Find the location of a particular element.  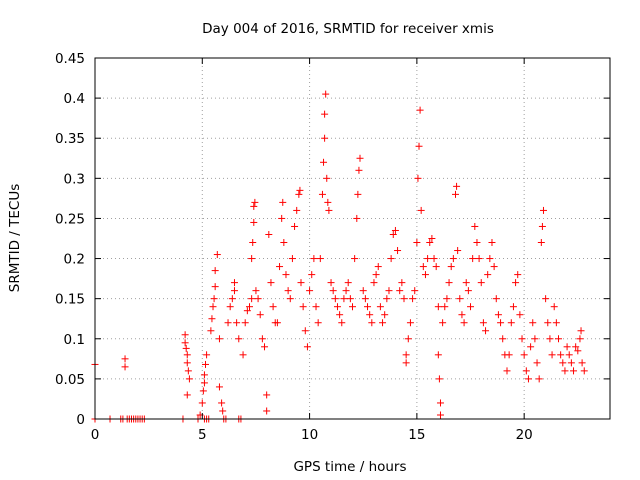

y-tick-label: 0 is located at coordinates (80, 420).